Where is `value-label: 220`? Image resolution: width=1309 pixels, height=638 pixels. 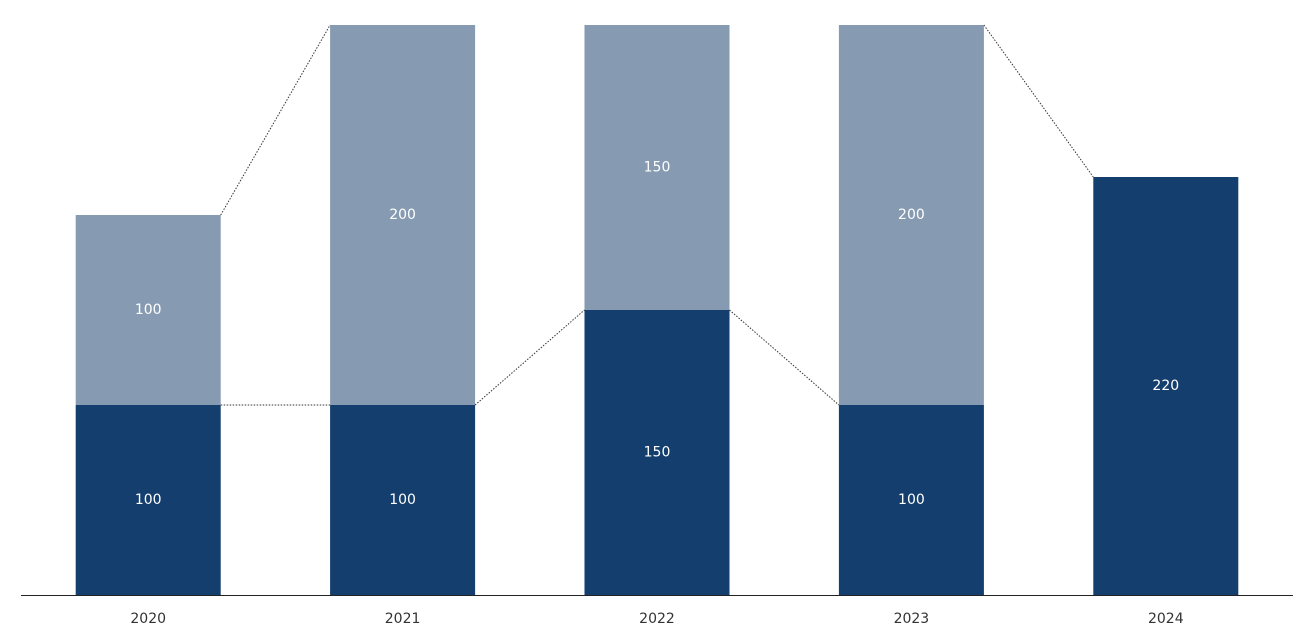
value-label: 220 is located at coordinates (1165, 386).